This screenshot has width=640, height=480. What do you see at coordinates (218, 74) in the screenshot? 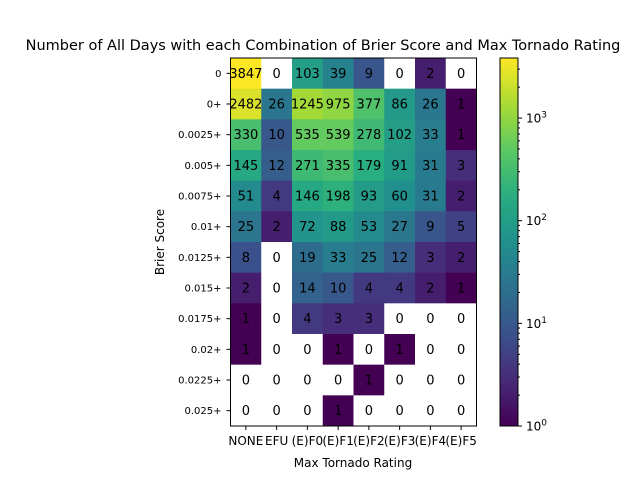
I see `y-tick-label: 0` at bounding box center [218, 74].